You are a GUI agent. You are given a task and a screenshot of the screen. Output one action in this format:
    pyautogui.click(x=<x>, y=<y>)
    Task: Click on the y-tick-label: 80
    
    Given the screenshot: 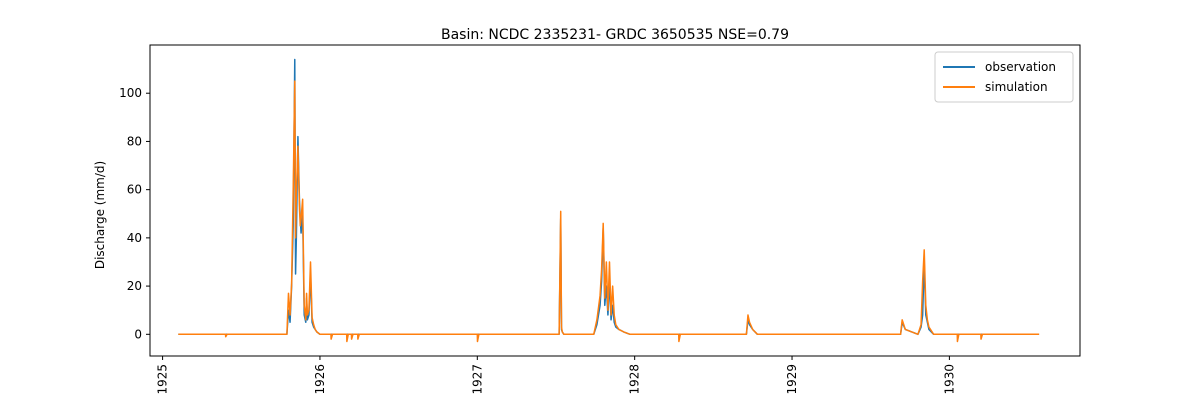 What is the action you would take?
    pyautogui.click(x=134, y=141)
    